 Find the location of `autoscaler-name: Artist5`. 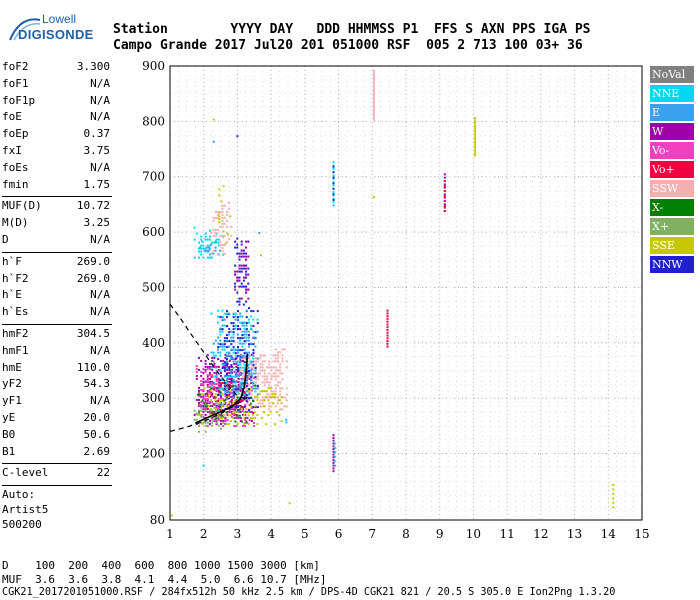

autoscaler-name: Artist5 is located at coordinates (25, 510).